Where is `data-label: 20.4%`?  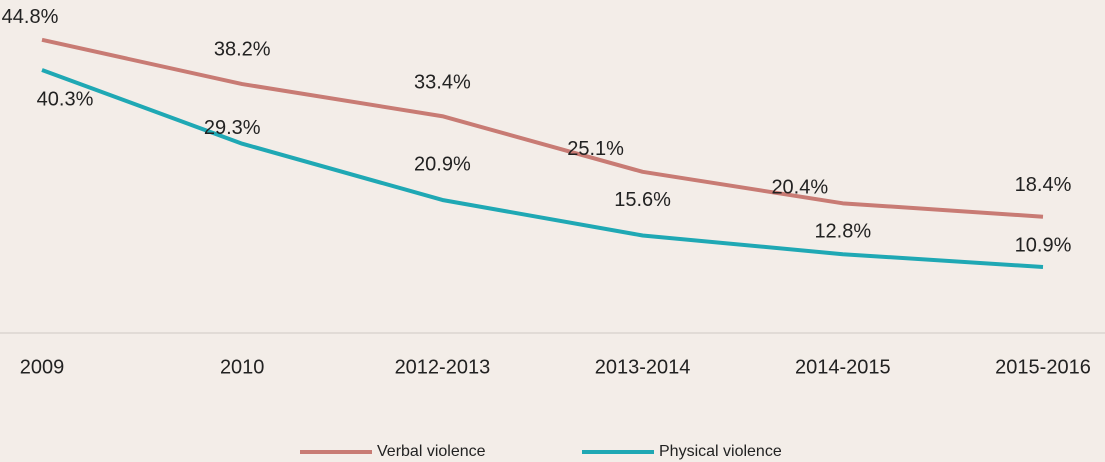 data-label: 20.4% is located at coordinates (799, 188).